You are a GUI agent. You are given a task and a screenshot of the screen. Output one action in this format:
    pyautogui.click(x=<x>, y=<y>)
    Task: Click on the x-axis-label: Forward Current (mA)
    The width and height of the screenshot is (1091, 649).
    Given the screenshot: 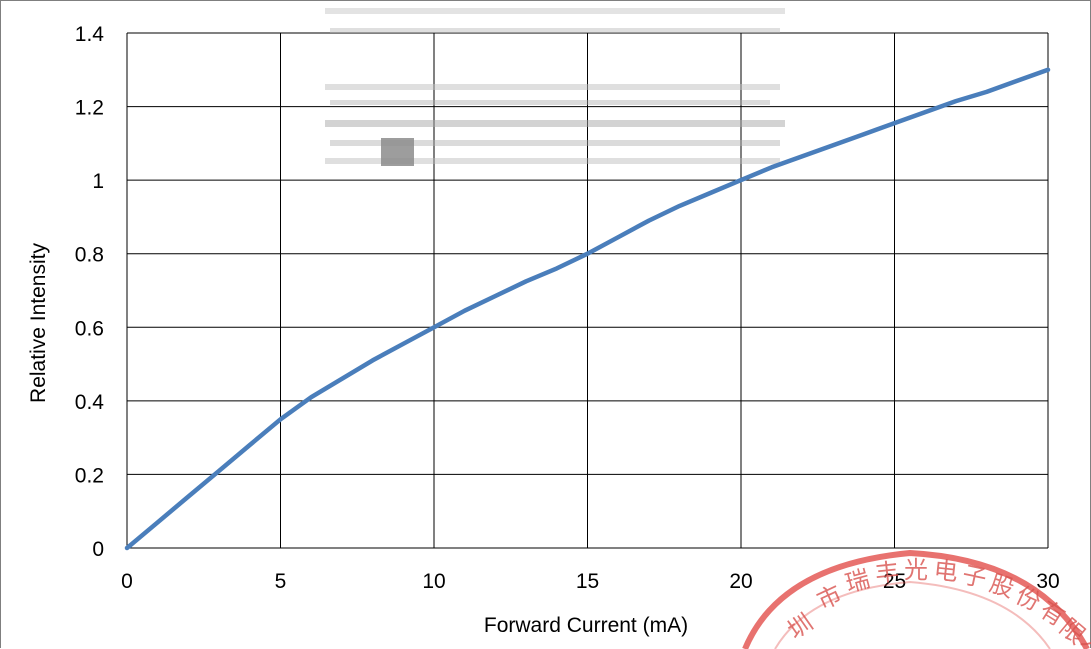 What is the action you would take?
    pyautogui.click(x=586, y=625)
    